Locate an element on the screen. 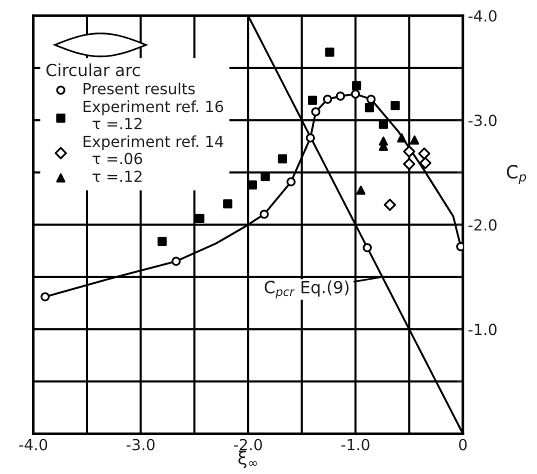  y-tick-label: -2.0 is located at coordinates (482, 225).